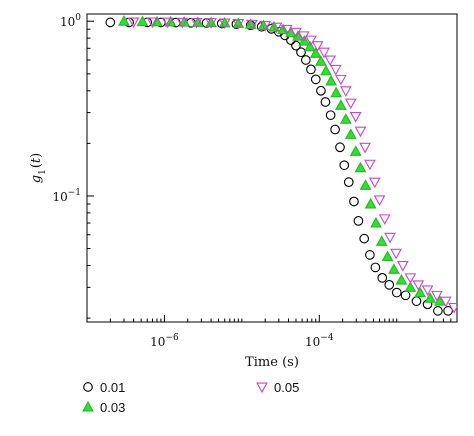  Describe the element at coordinates (70, 21) in the screenshot. I see `y-tick-label: 10⁰` at that location.